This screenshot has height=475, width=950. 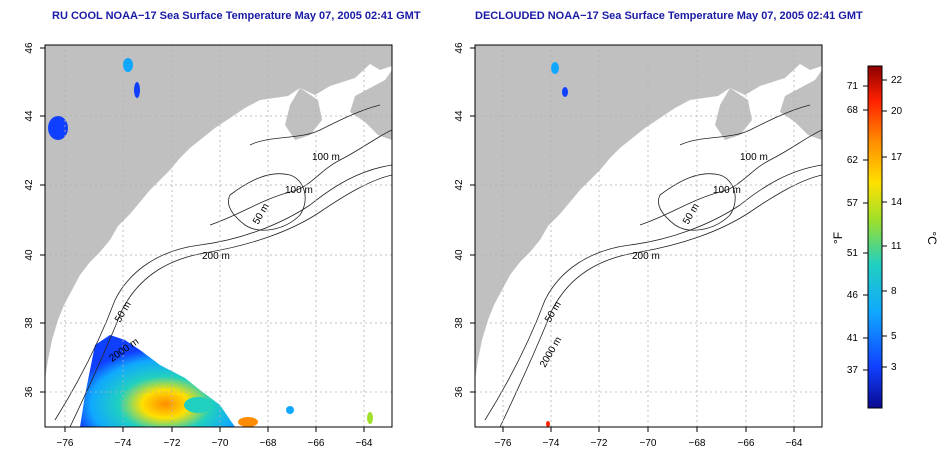 I want to click on fahrenheit-tick: 37, so click(x=853, y=370).